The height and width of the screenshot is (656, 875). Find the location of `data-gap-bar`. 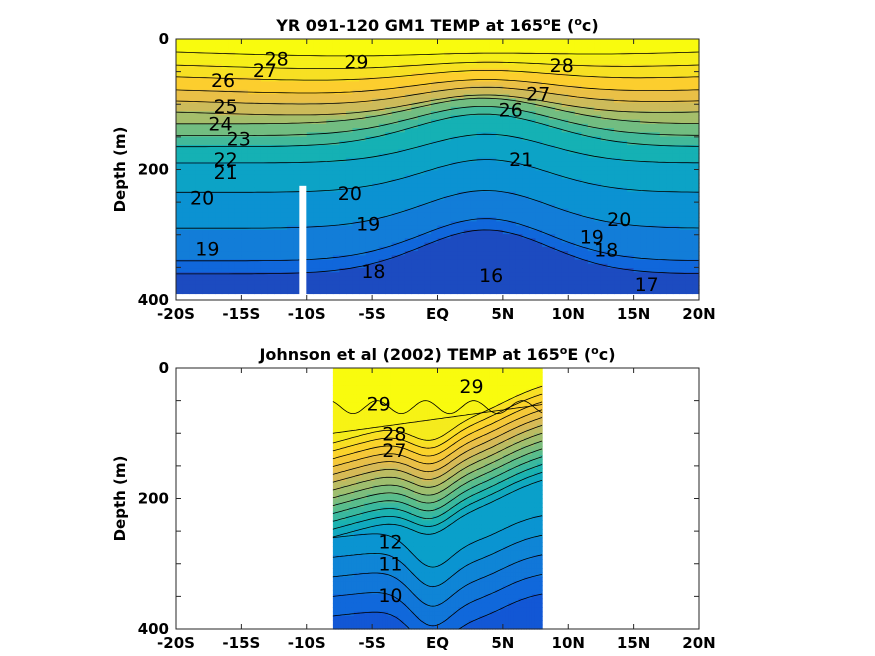

data-gap-bar is located at coordinates (303, 244).